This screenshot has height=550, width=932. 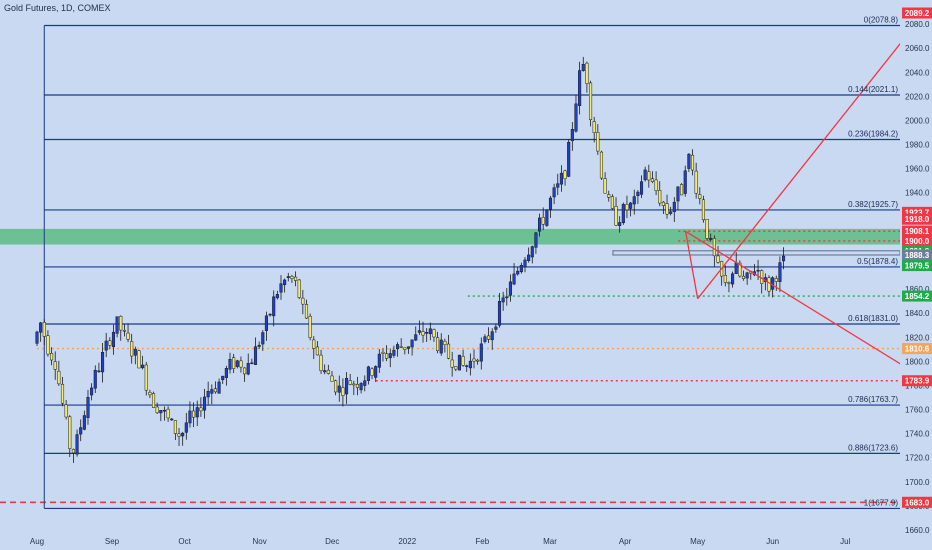 I want to click on price-tag-label: 1683.0, so click(x=917, y=502).